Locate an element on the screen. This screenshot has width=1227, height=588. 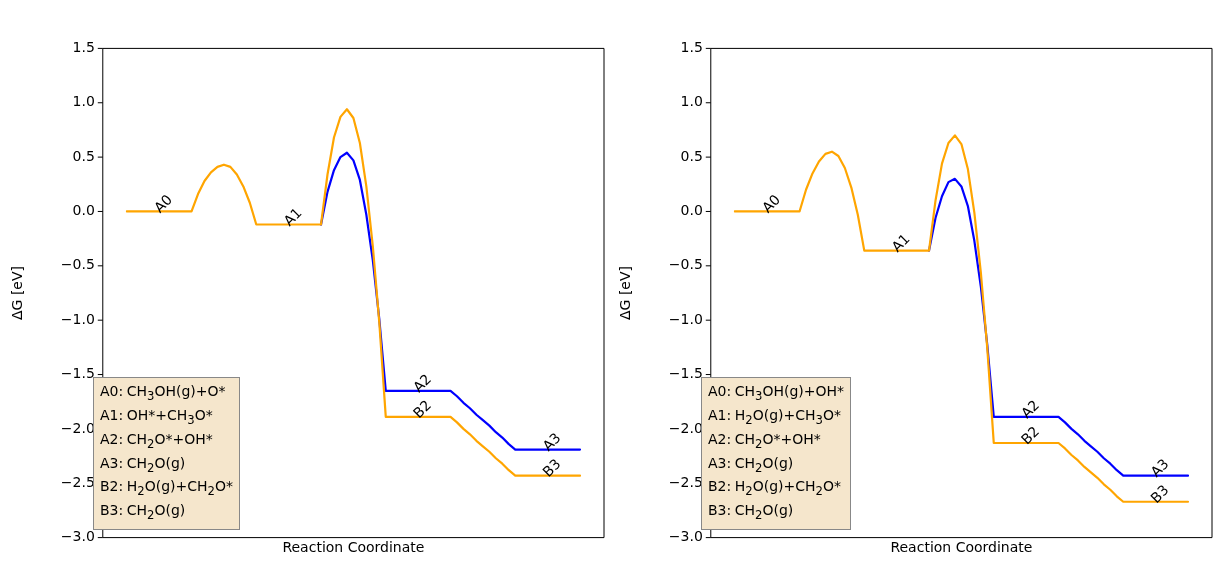
annotation: A1: H$_{2}$O(g)+CH$_{3}$O* is located at coordinates (775, 417).